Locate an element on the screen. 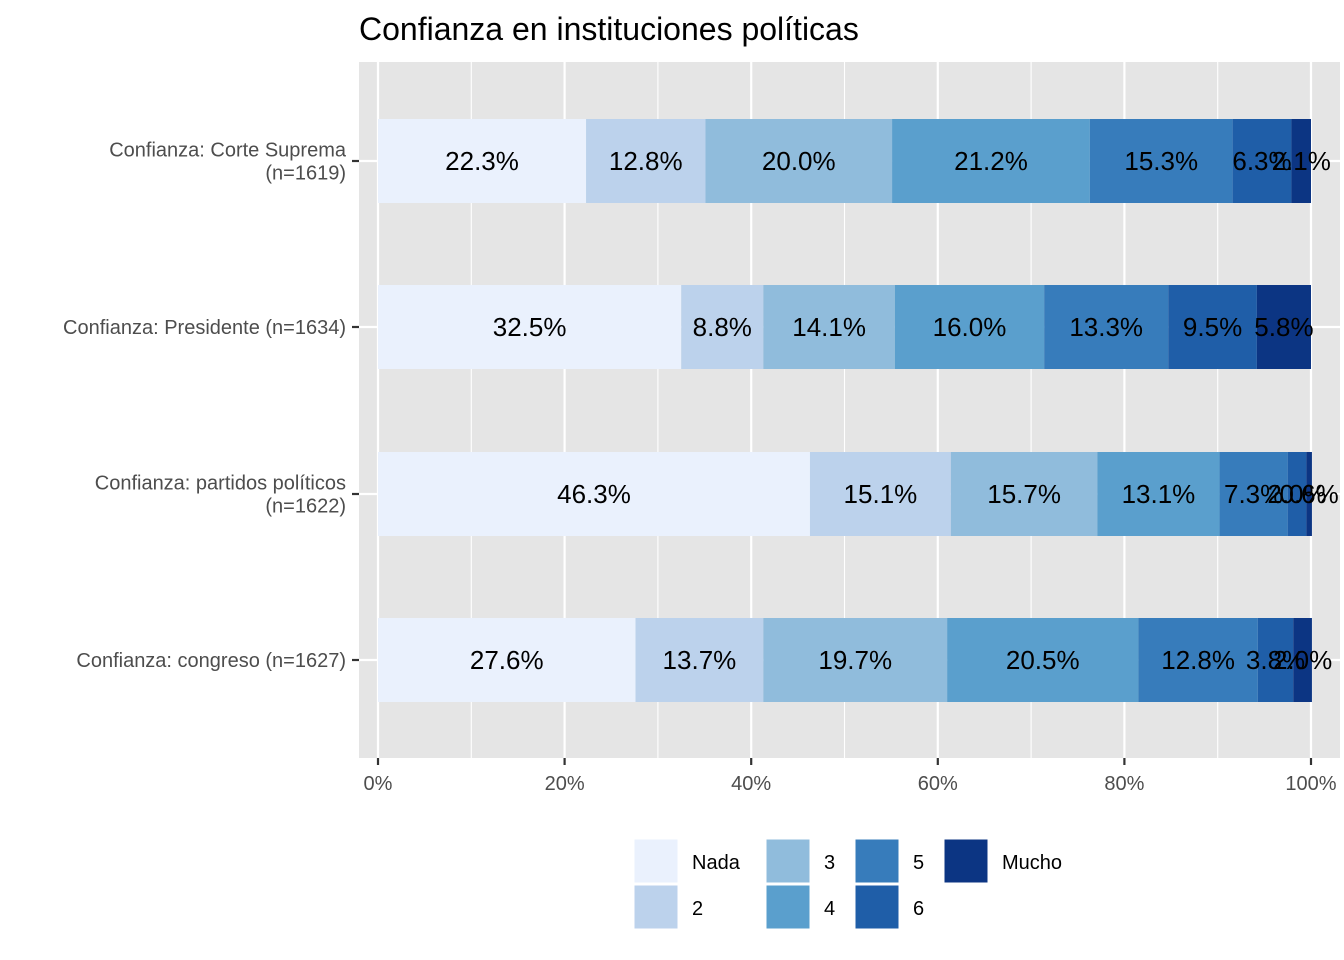  x-tick-label: 20% is located at coordinates (565, 784).